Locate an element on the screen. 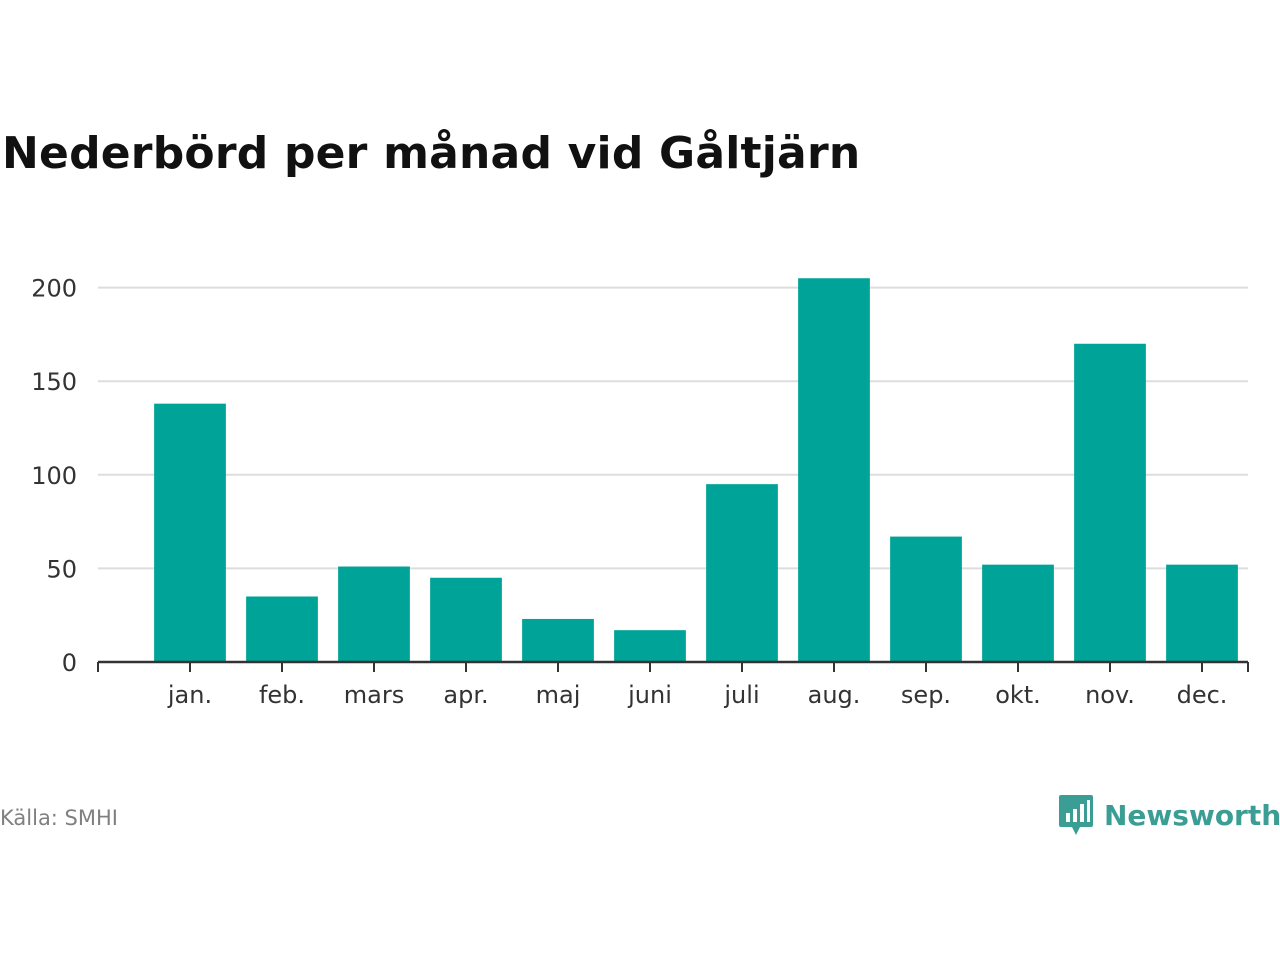  x-tick-label: aug. is located at coordinates (834, 695).